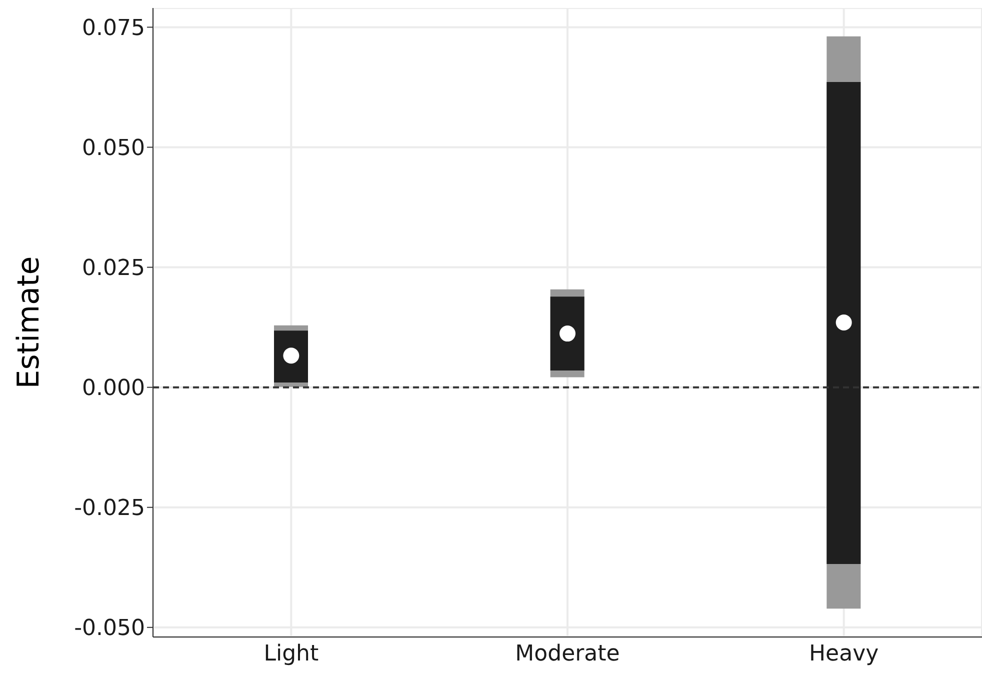 The width and height of the screenshot is (982, 677). I want to click on y-tick-label: 0.050, so click(113, 149).